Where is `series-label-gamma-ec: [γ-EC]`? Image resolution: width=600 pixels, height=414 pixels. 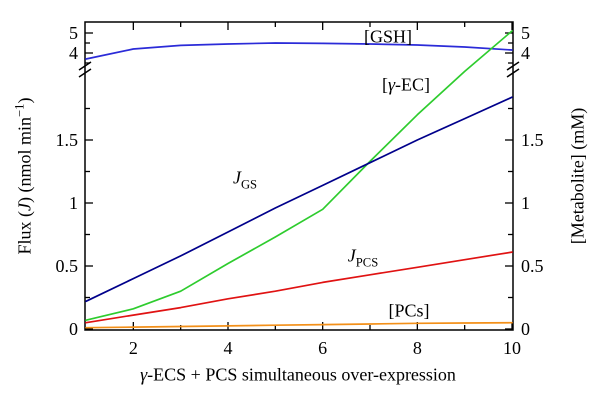
series-label-gamma-ec: [γ-EC] is located at coordinates (406, 85).